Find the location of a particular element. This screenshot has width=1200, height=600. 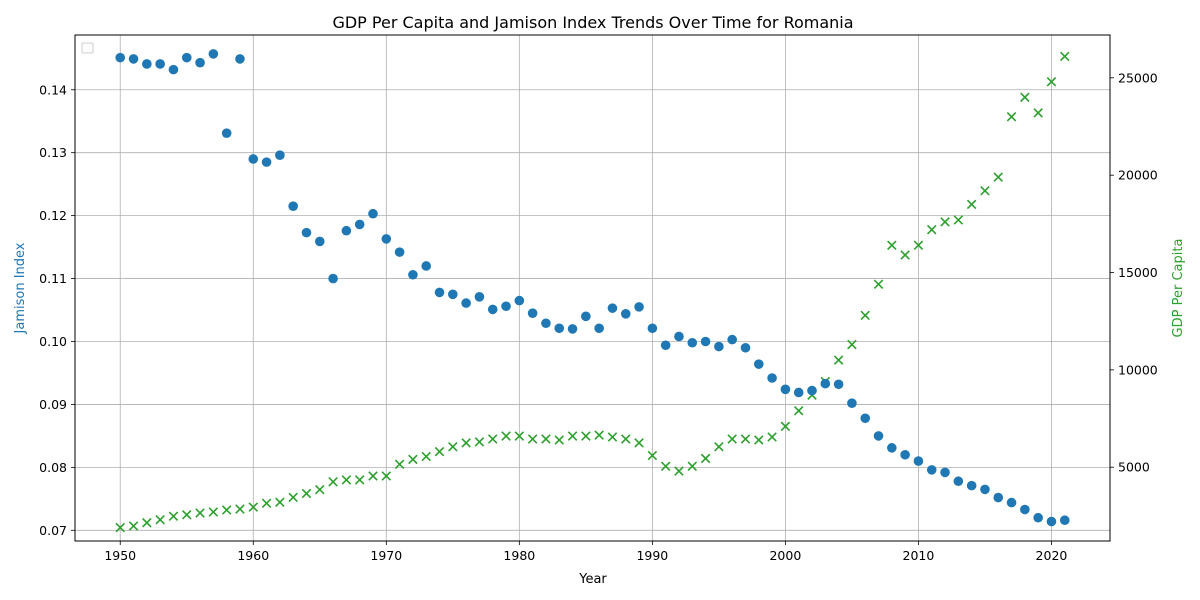

y-tick-label: 0.13 is located at coordinates (53, 152).